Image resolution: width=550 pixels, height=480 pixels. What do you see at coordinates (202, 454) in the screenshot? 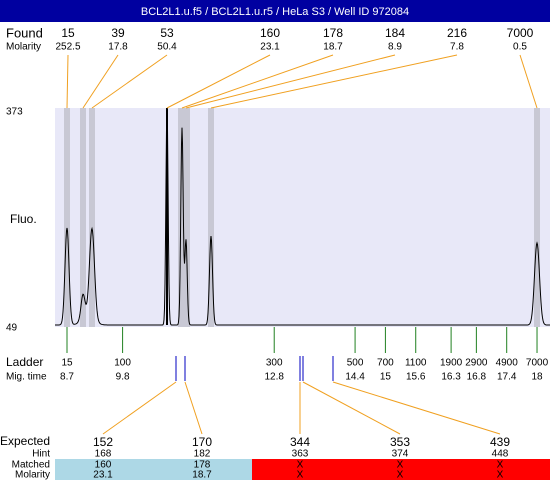
I see `hint-size: 182` at bounding box center [202, 454].